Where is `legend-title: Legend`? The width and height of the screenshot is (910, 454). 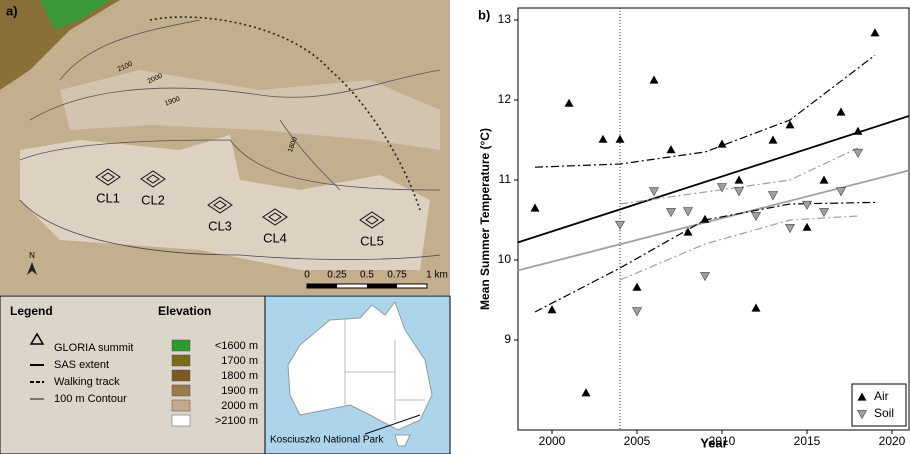 legend-title: Legend is located at coordinates (31, 311).